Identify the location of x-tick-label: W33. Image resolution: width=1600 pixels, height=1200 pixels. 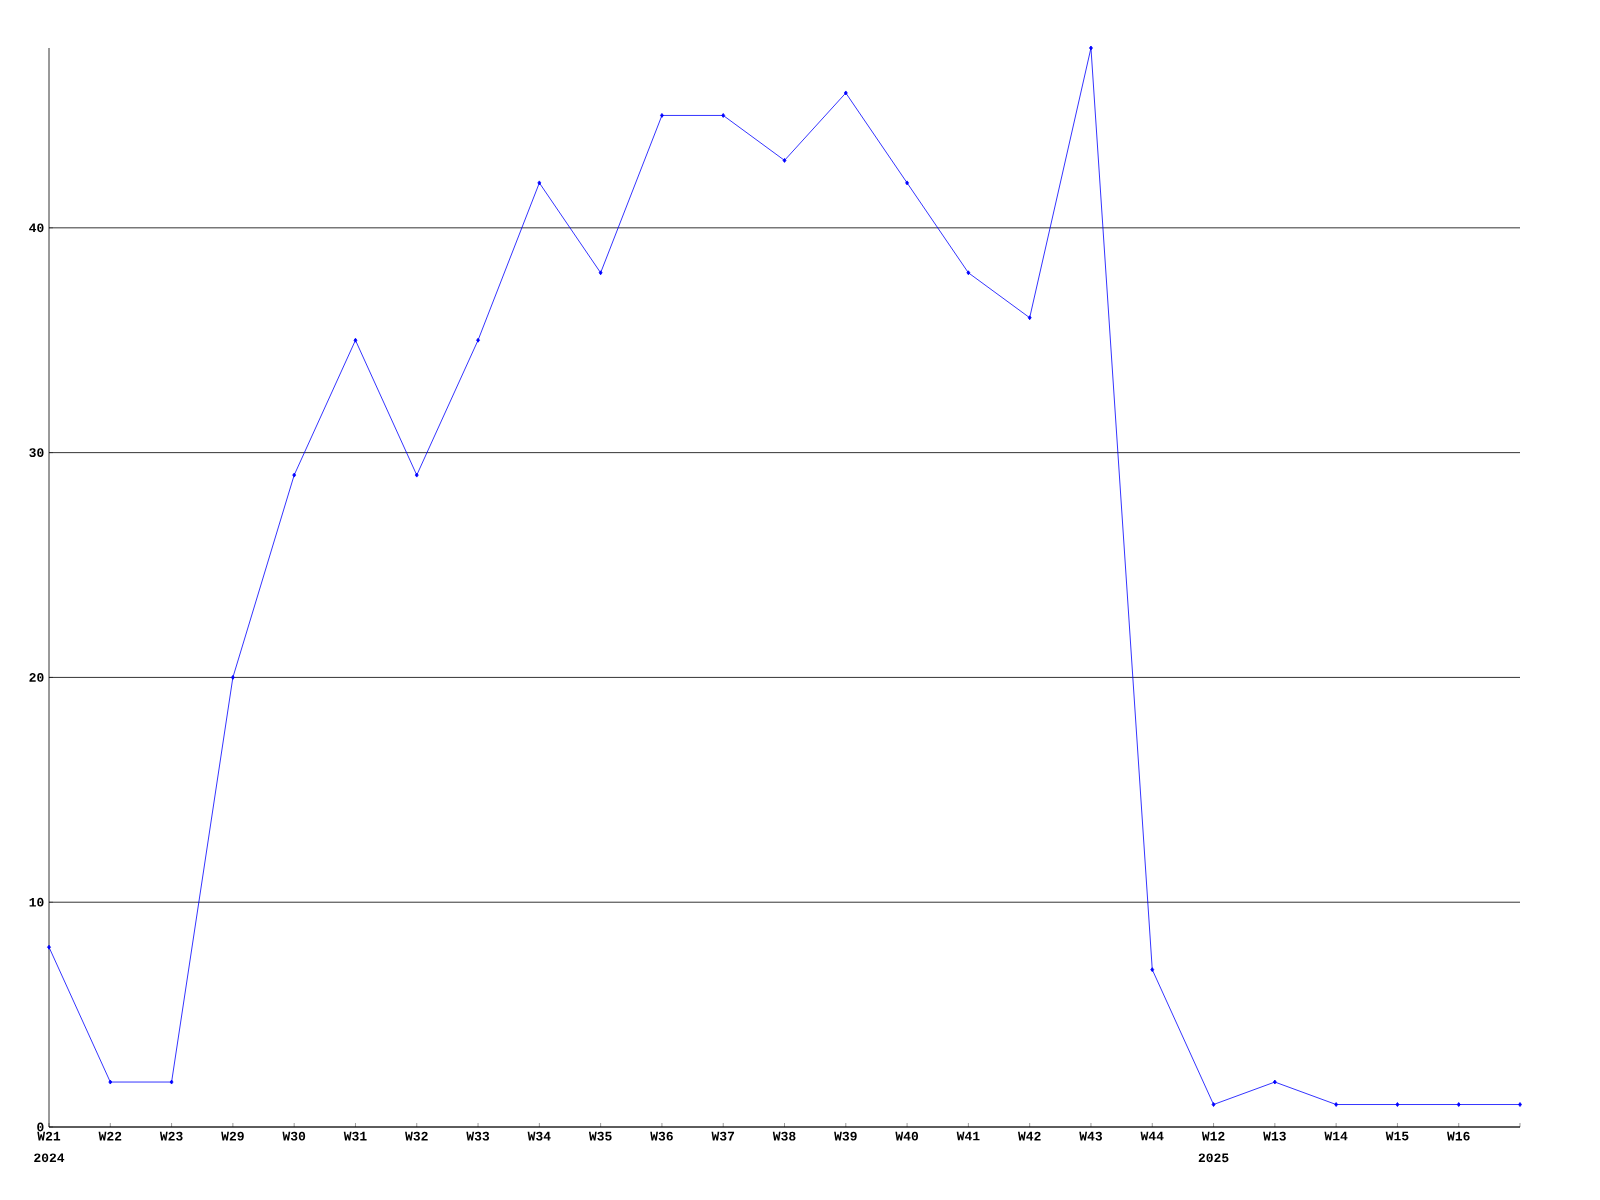
(478, 1136).